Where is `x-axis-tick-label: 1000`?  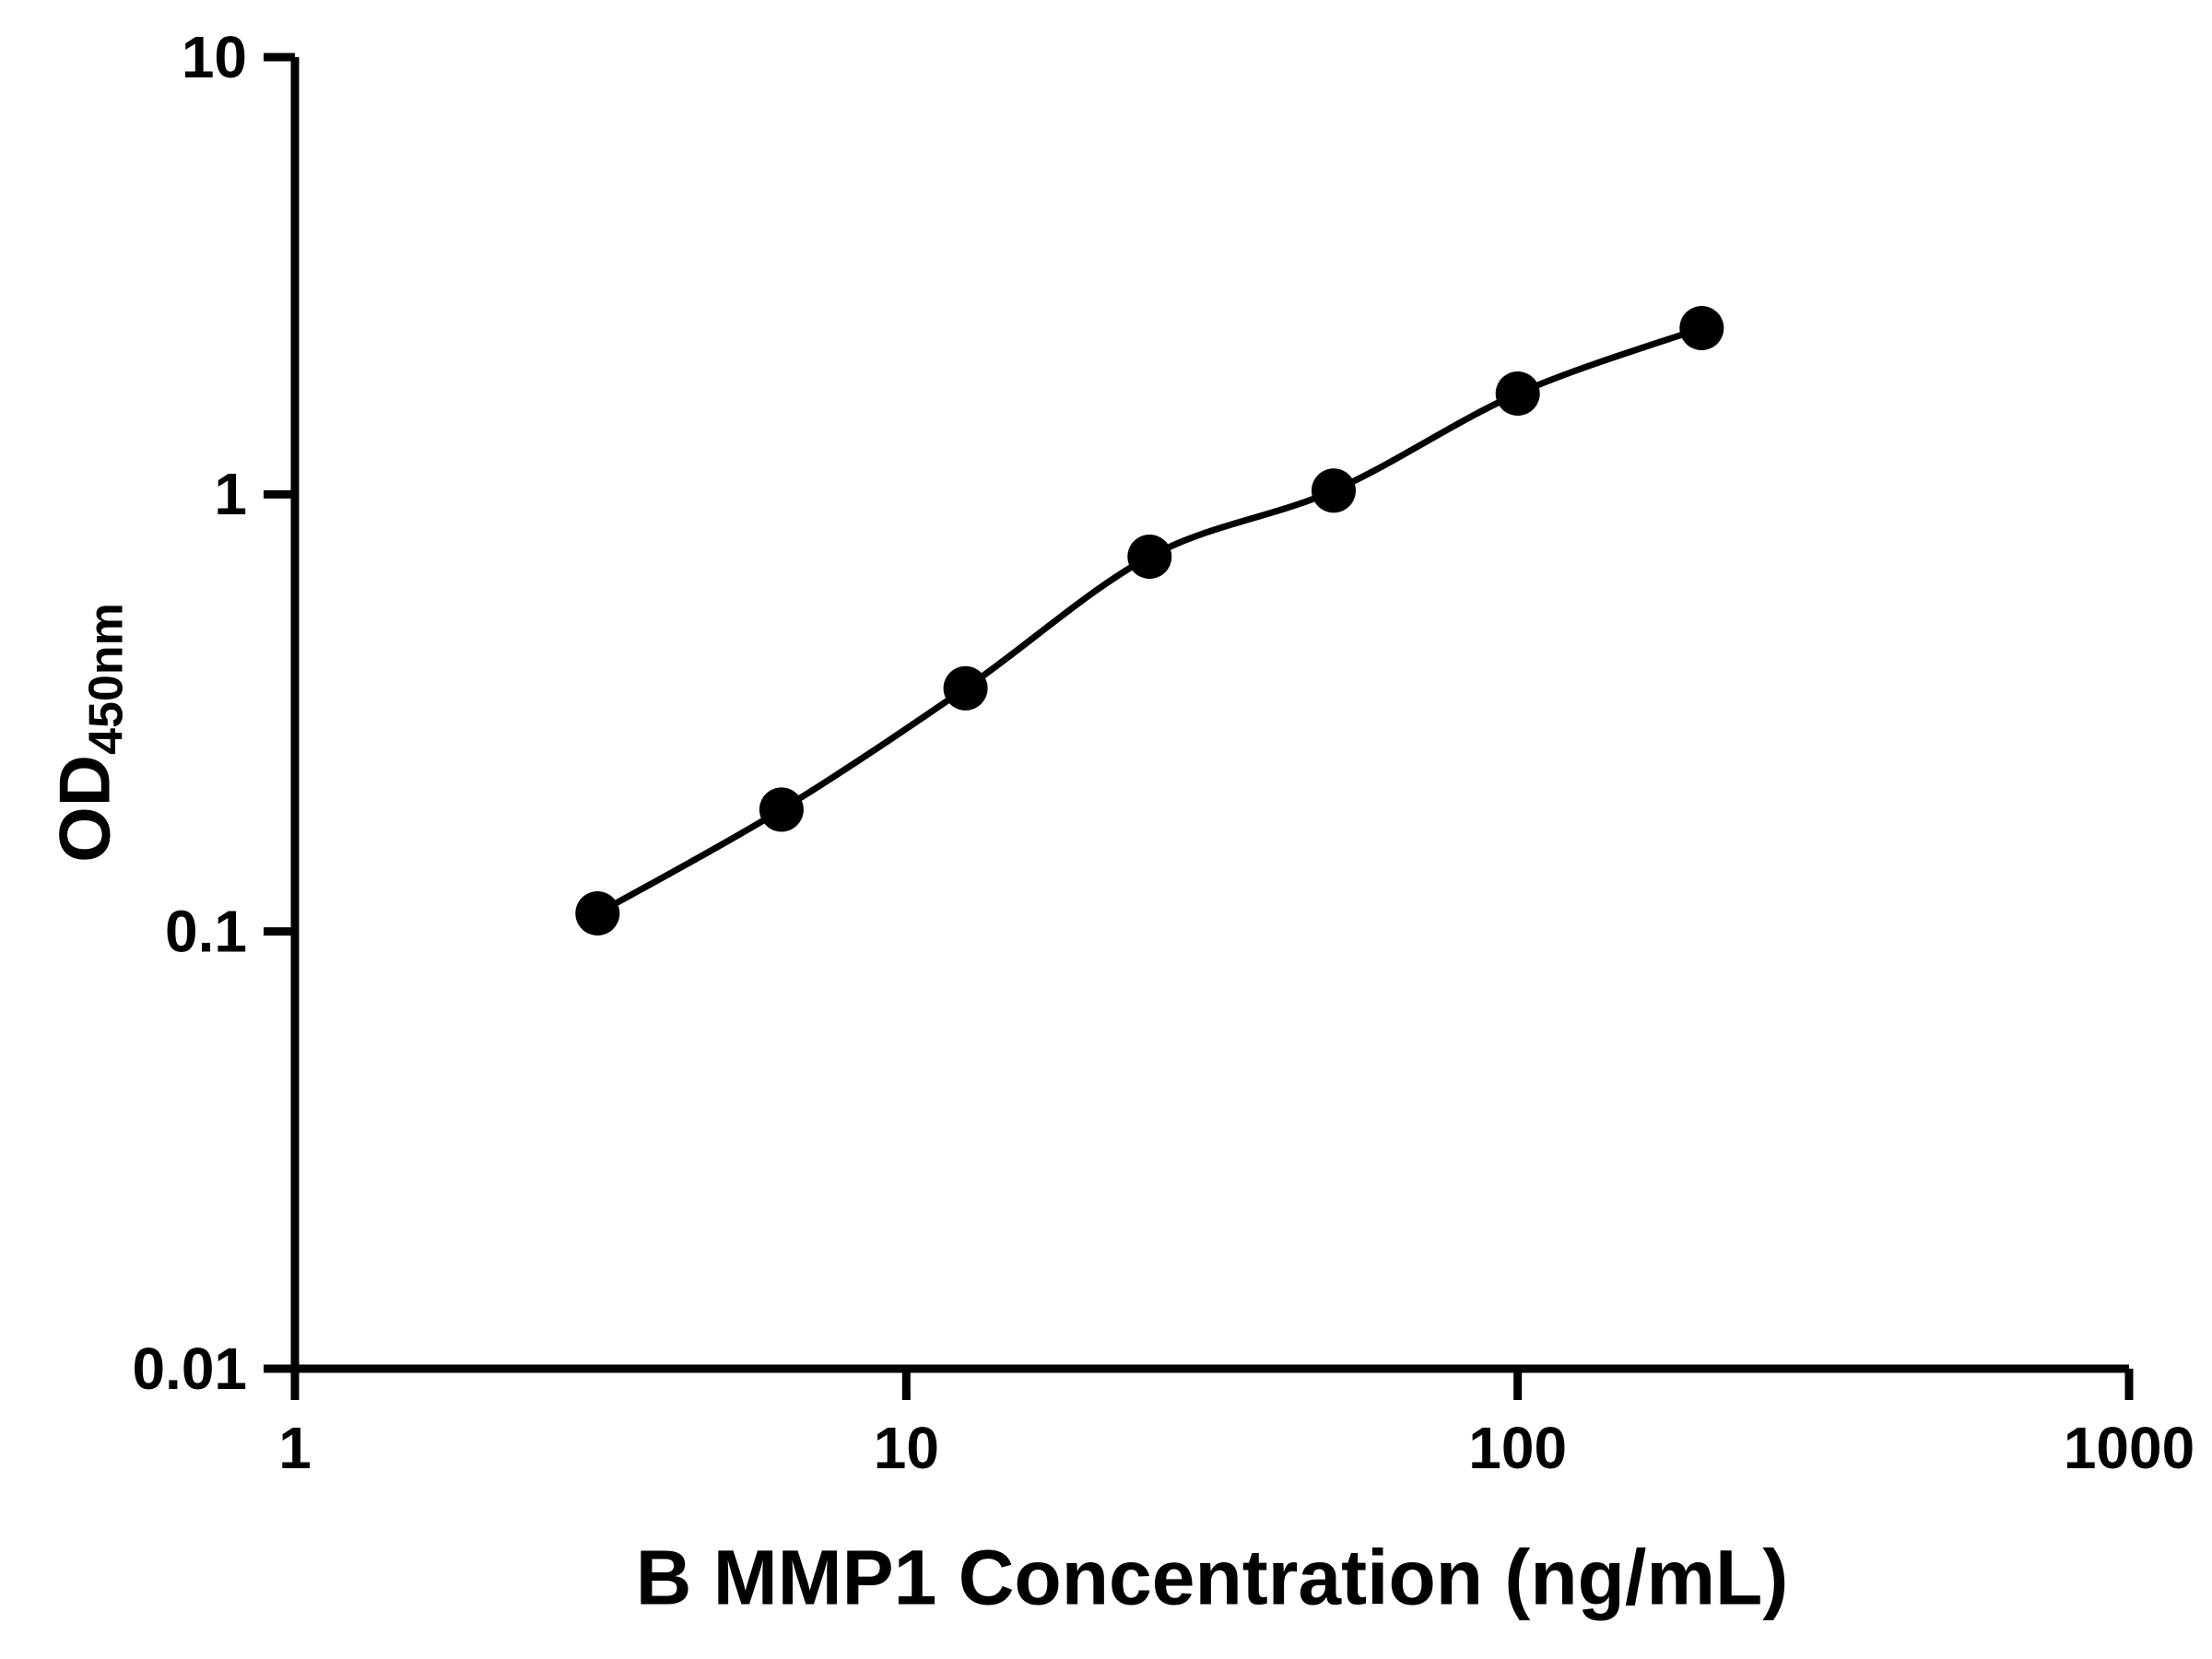 x-axis-tick-label: 1000 is located at coordinates (2129, 1448).